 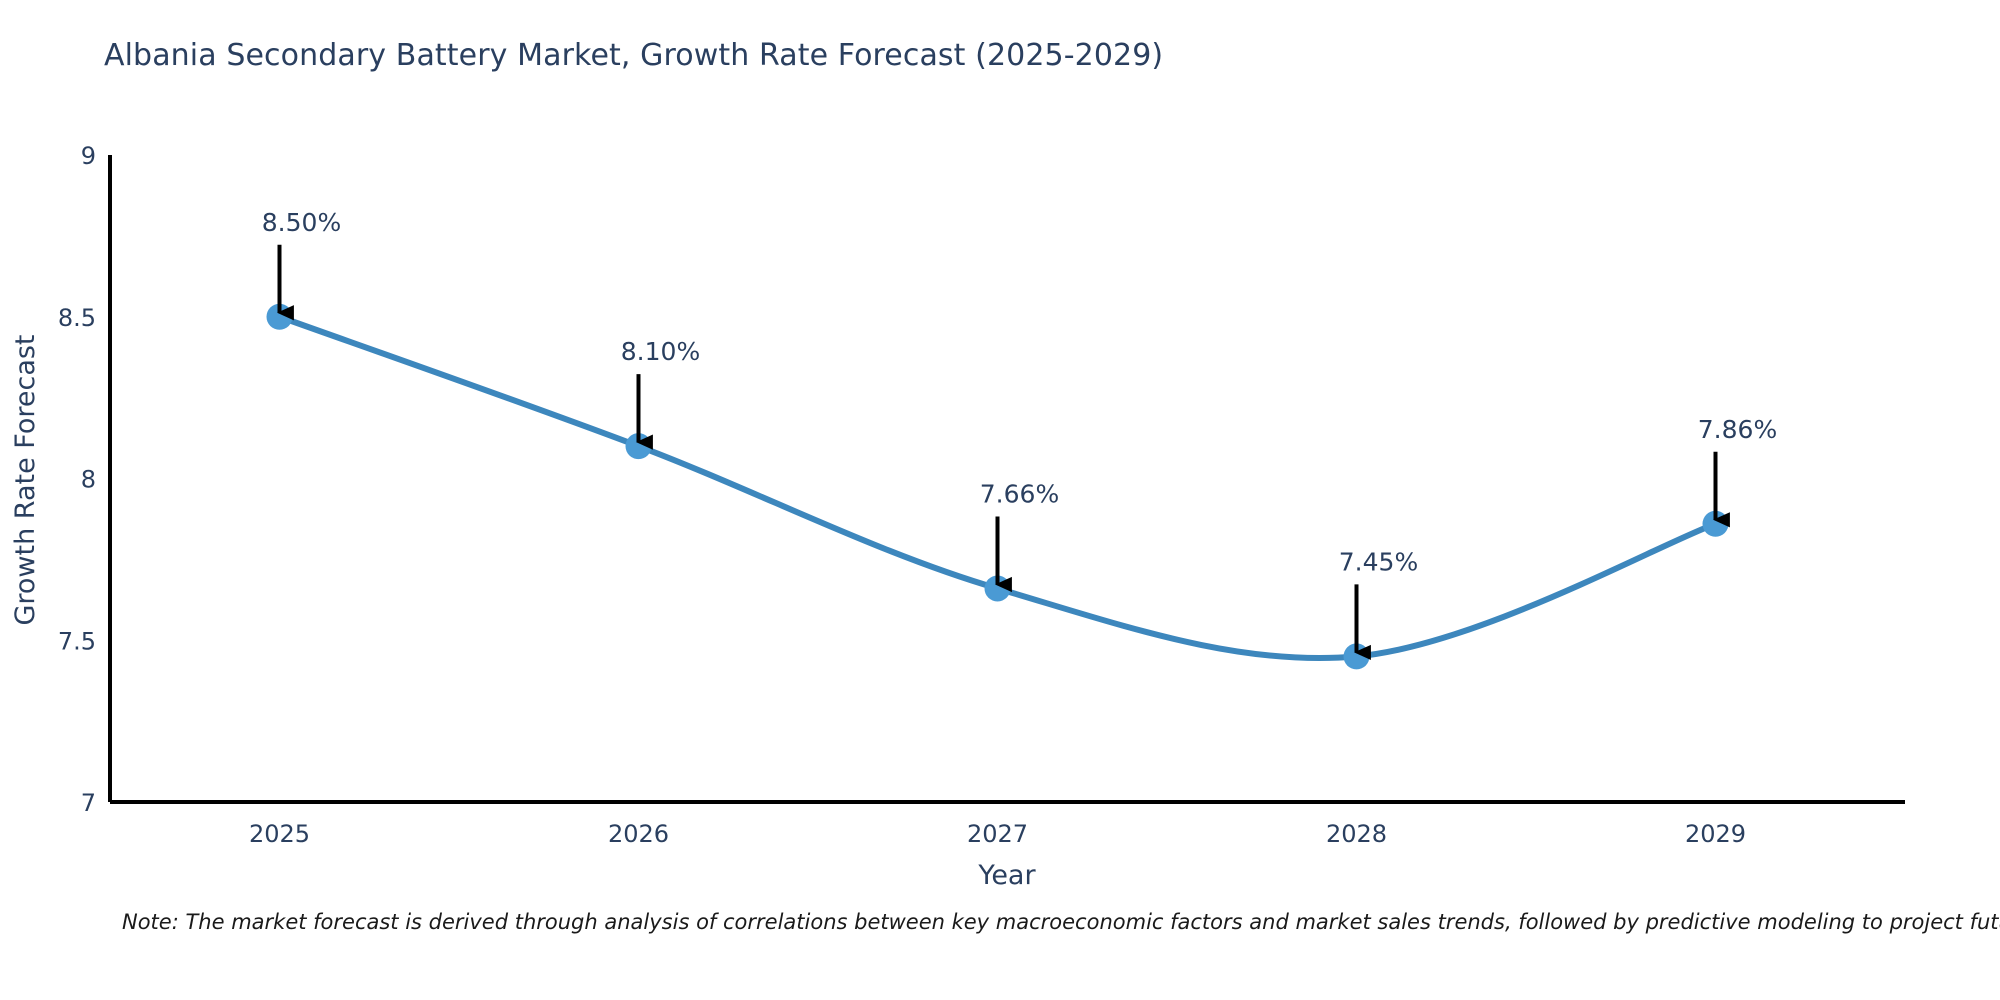 What do you see at coordinates (1737, 429) in the screenshot?
I see `data-point-label: 7.86%` at bounding box center [1737, 429].